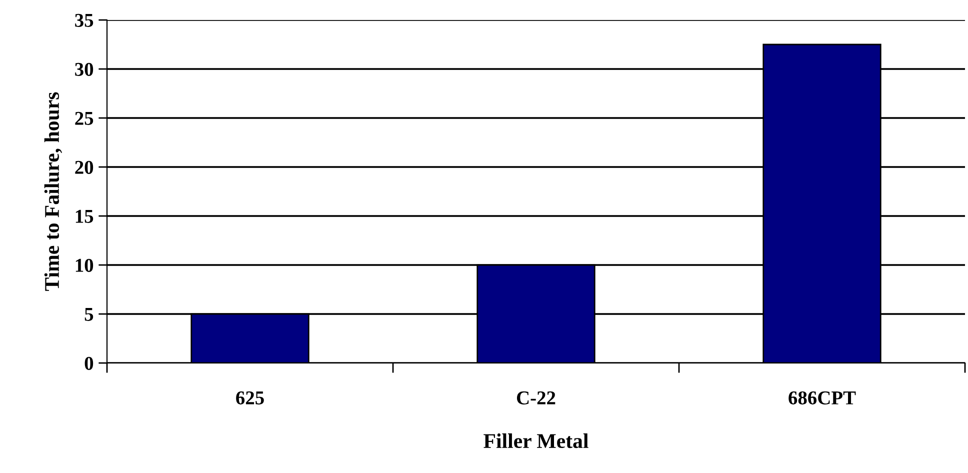 This screenshot has width=968, height=473. What do you see at coordinates (84, 167) in the screenshot?
I see `y-tick-label: 20` at bounding box center [84, 167].